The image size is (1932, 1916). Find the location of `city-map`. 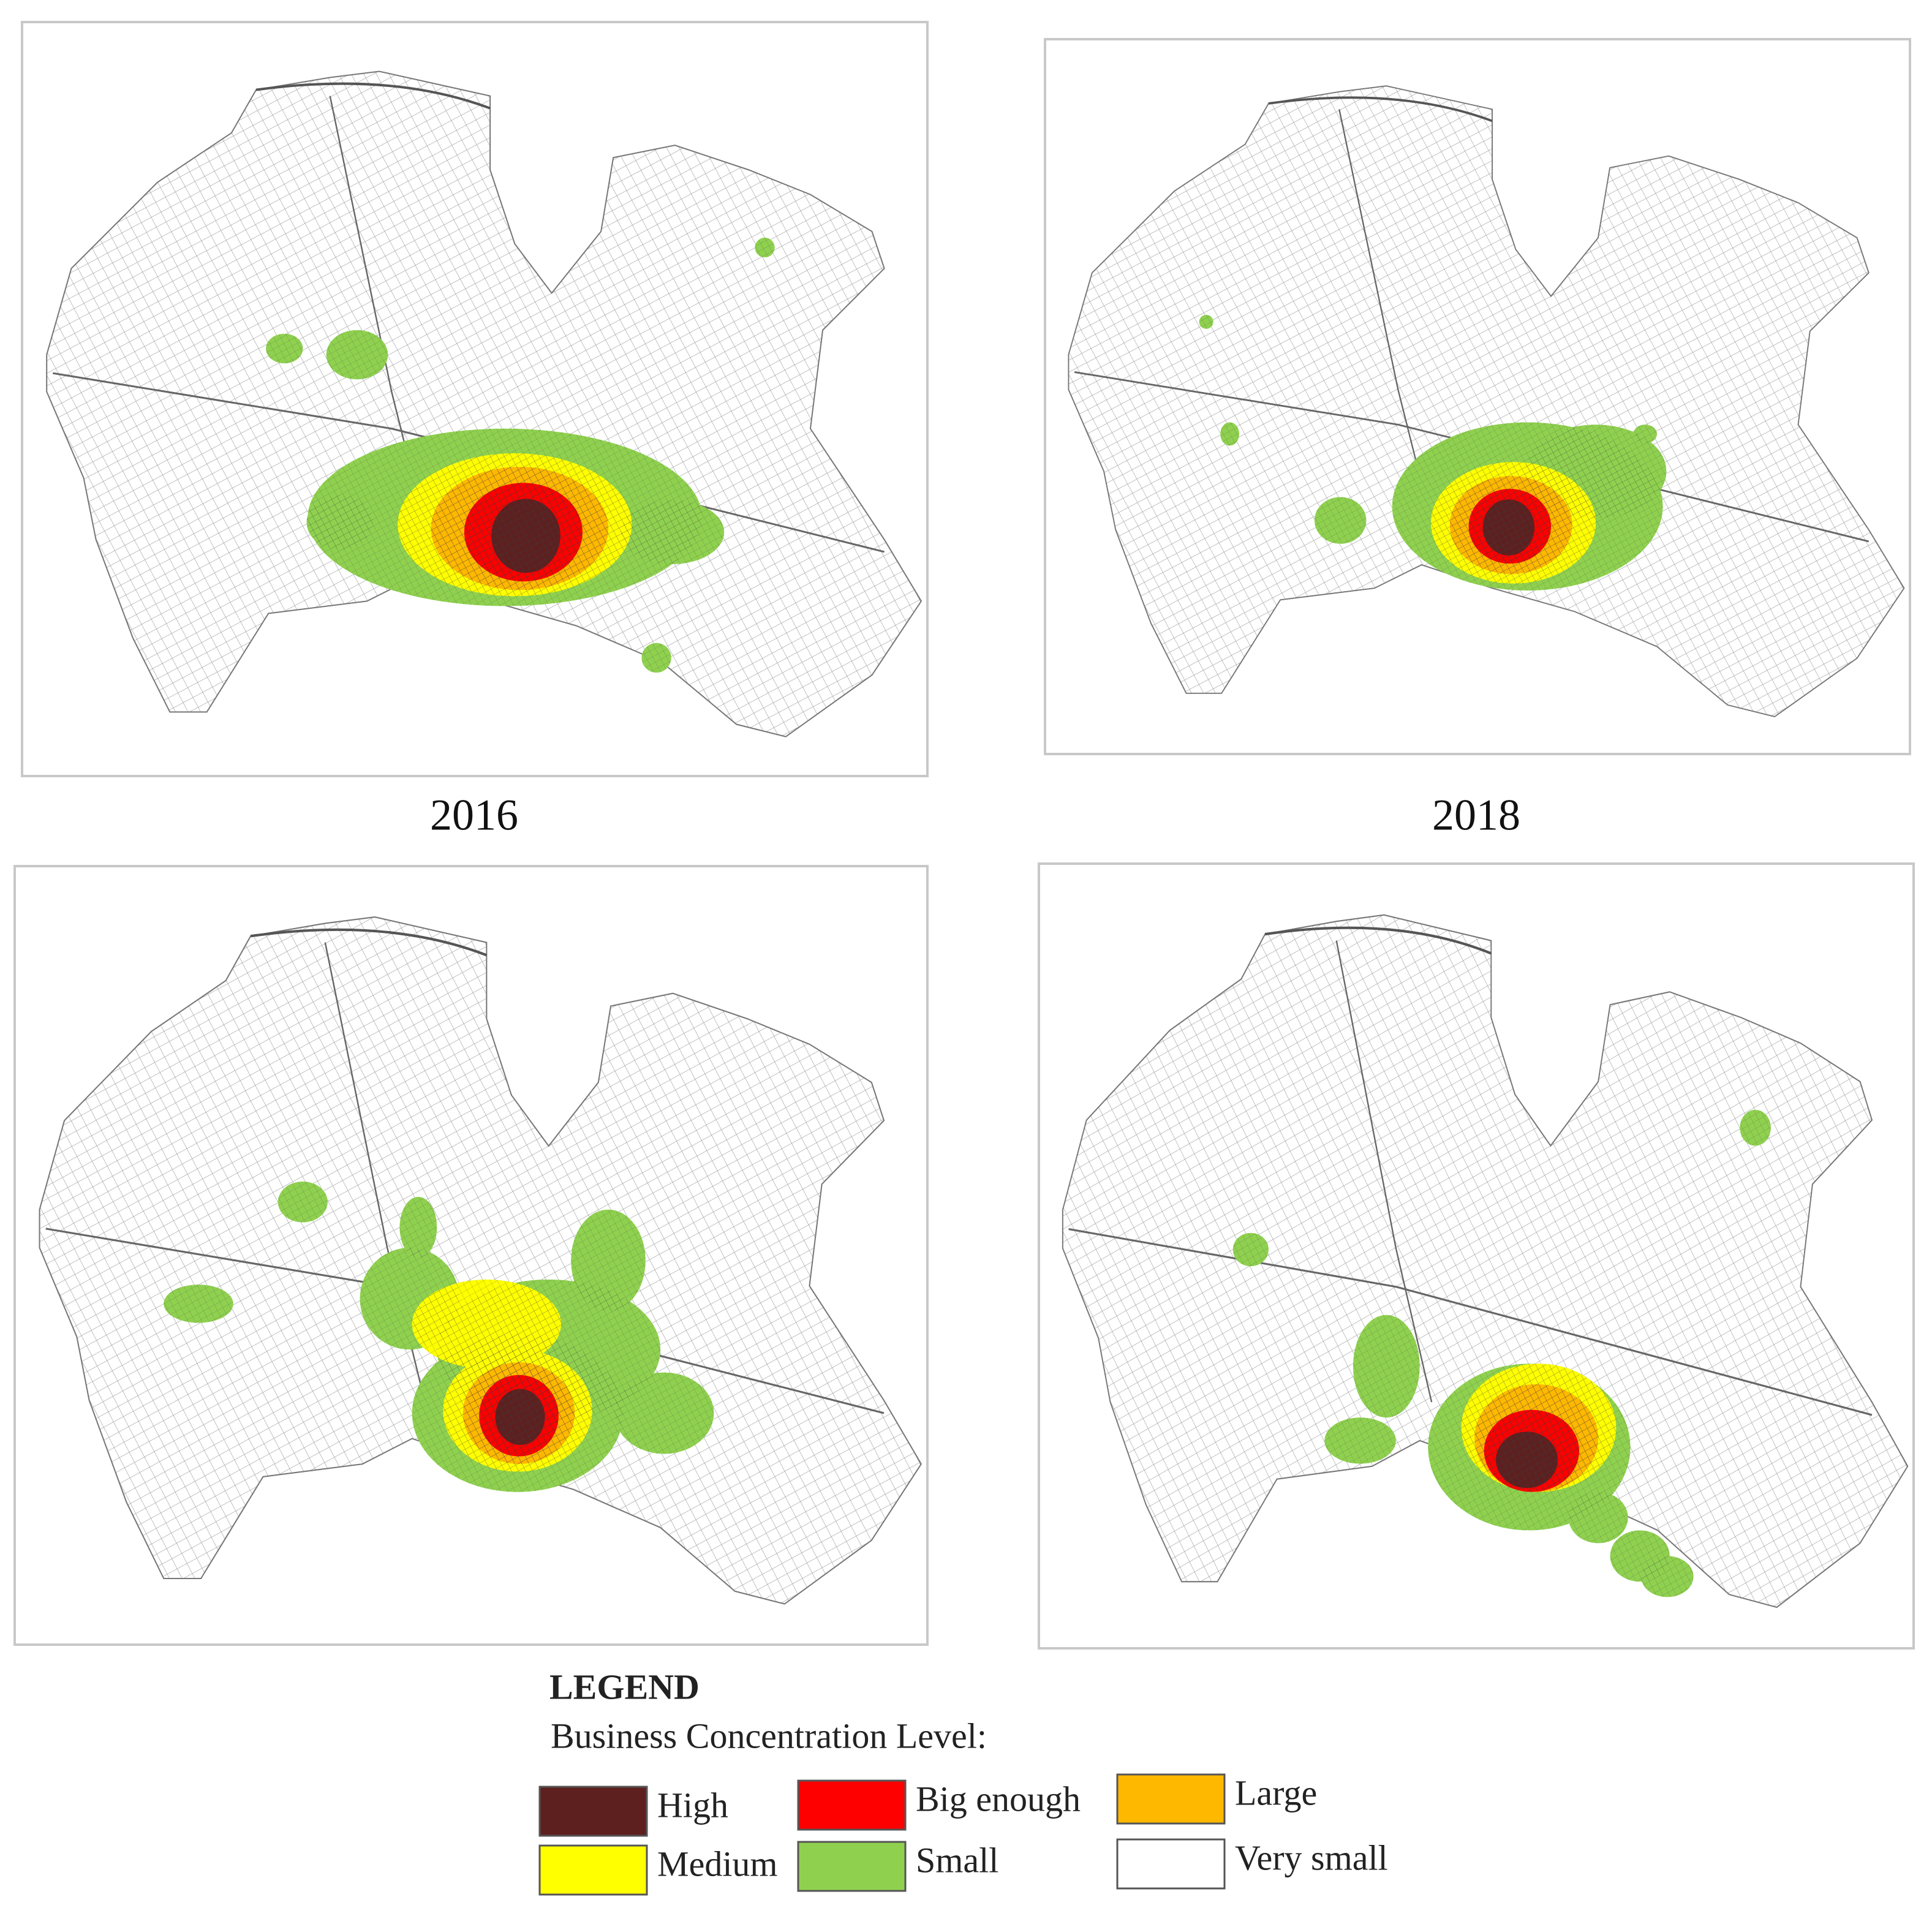

city-map is located at coordinates (1486, 401).